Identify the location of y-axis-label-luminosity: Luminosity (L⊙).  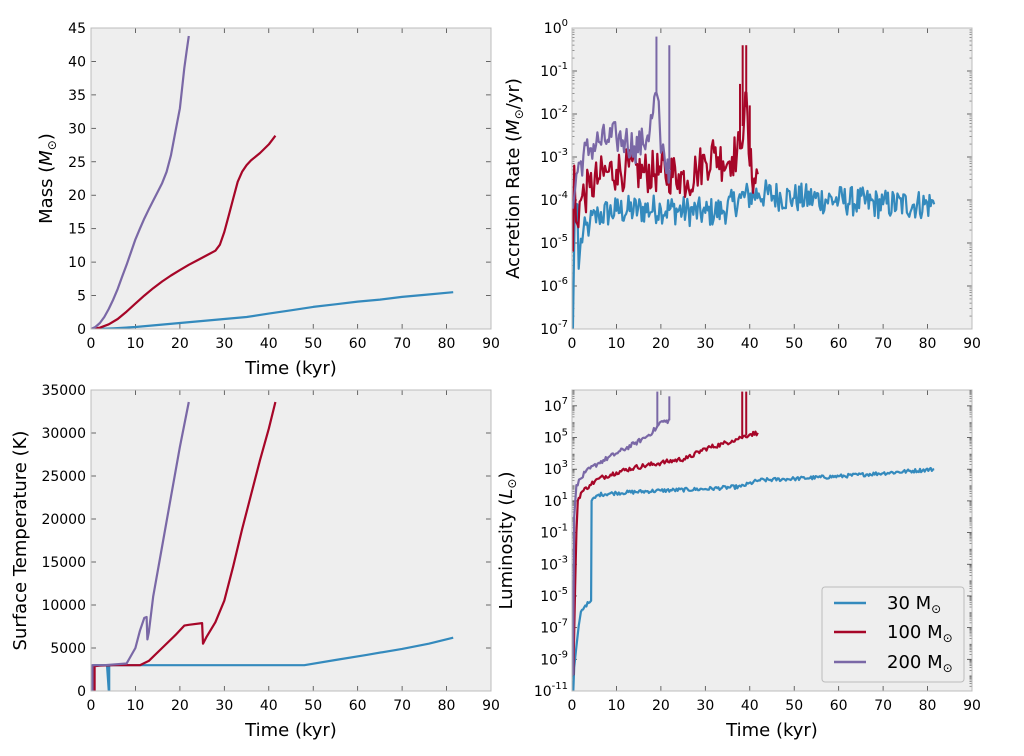
(507, 540).